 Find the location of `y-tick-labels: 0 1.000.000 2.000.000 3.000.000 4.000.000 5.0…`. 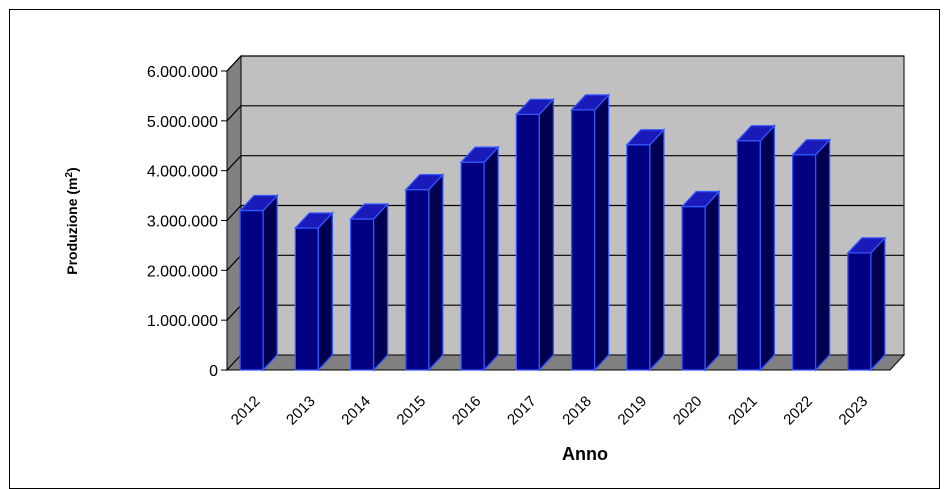

y-tick-labels: 0 1.000.000 2.000.000 3.000.000 4.000.000 5.0… is located at coordinates (182, 222).